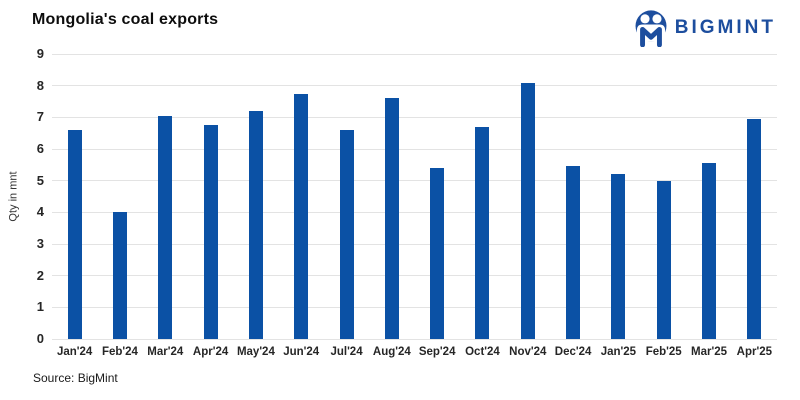 This screenshot has width=800, height=400. I want to click on x-tick-label: Mar'24, so click(165, 352).